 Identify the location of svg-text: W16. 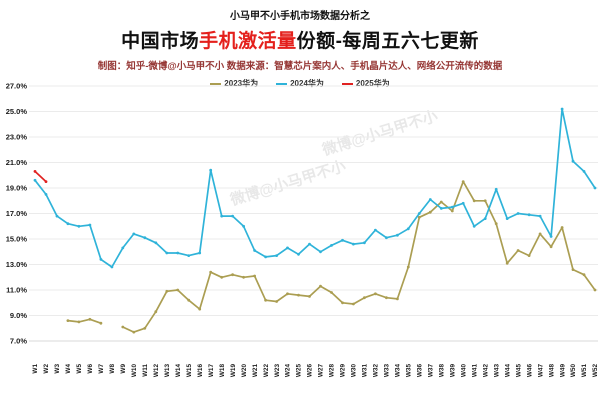
(200, 371).